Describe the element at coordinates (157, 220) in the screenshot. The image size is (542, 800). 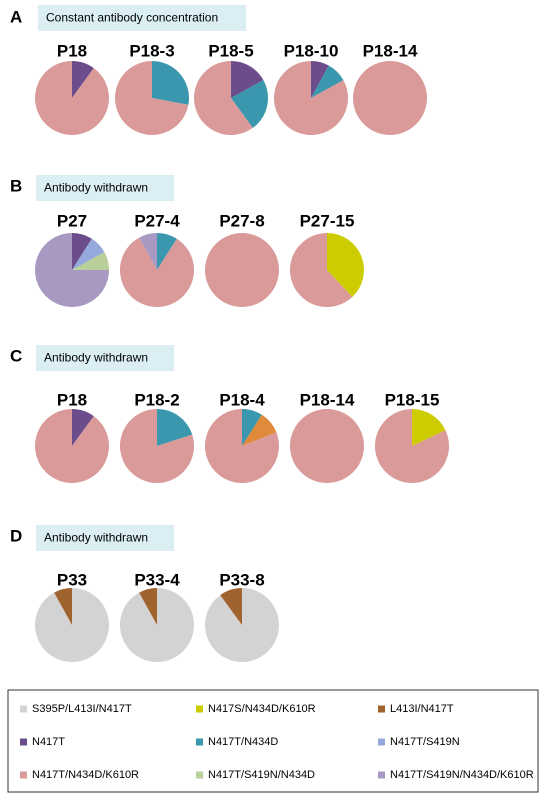
I see `pie-title: P27-4` at that location.